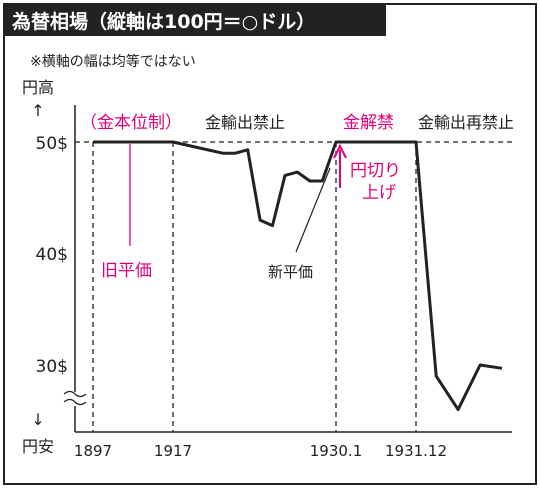 The image size is (540, 488). Describe the element at coordinates (75, 398) in the screenshot. I see `axis-break-icon` at that location.